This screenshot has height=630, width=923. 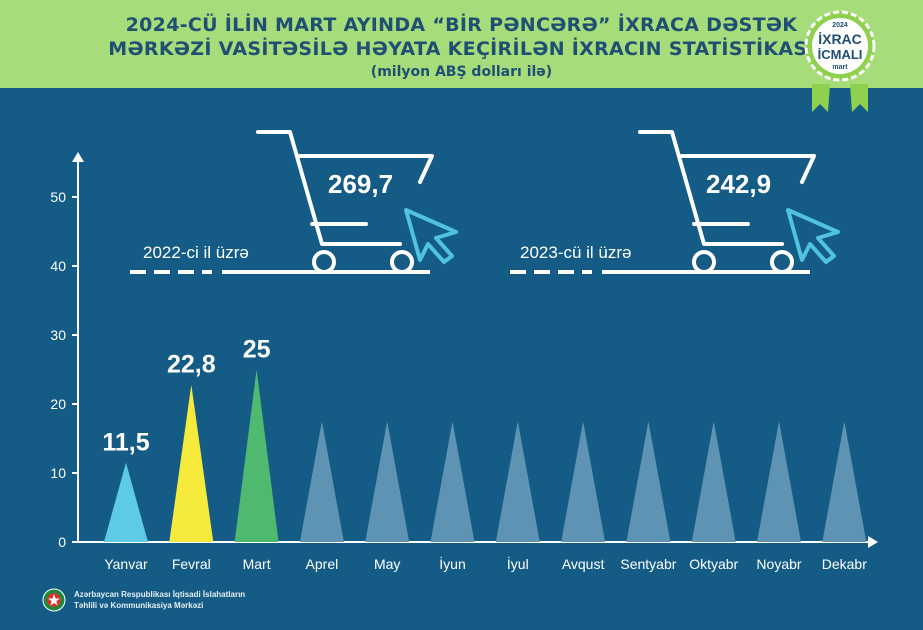 I want to click on x-tick-label-may: May, so click(x=387, y=564).